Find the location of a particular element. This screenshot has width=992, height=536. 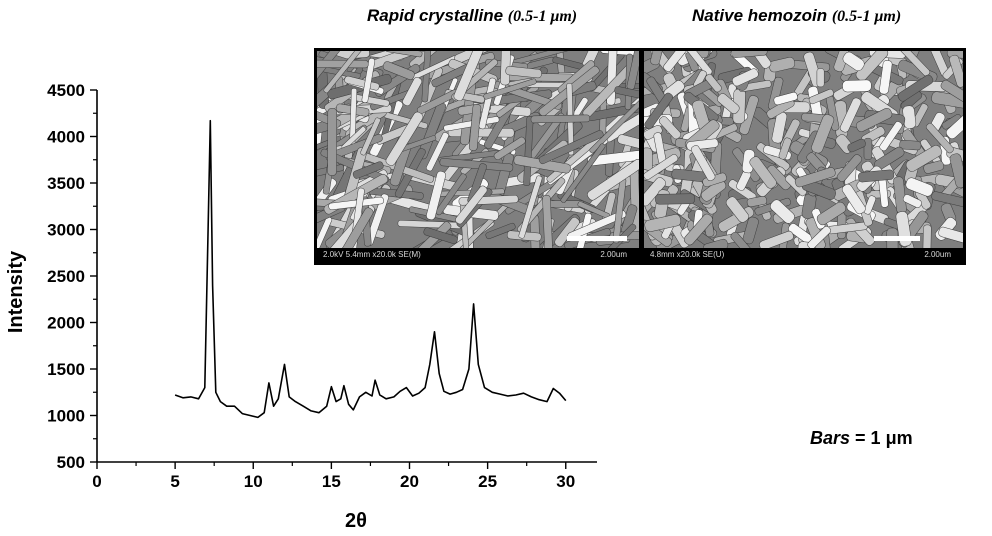

y-axis-ticks: 500 1000 1500 2000 2500 3000 3500 4000 4500 is located at coordinates (72, 276).